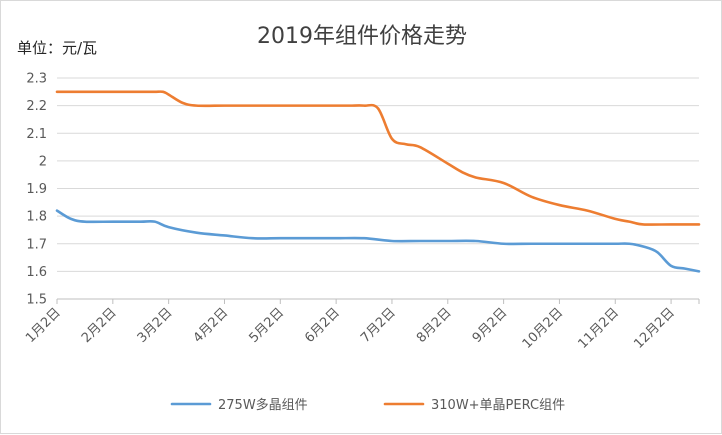  I want to click on x-tick-label: 3月2日, so click(155, 325).